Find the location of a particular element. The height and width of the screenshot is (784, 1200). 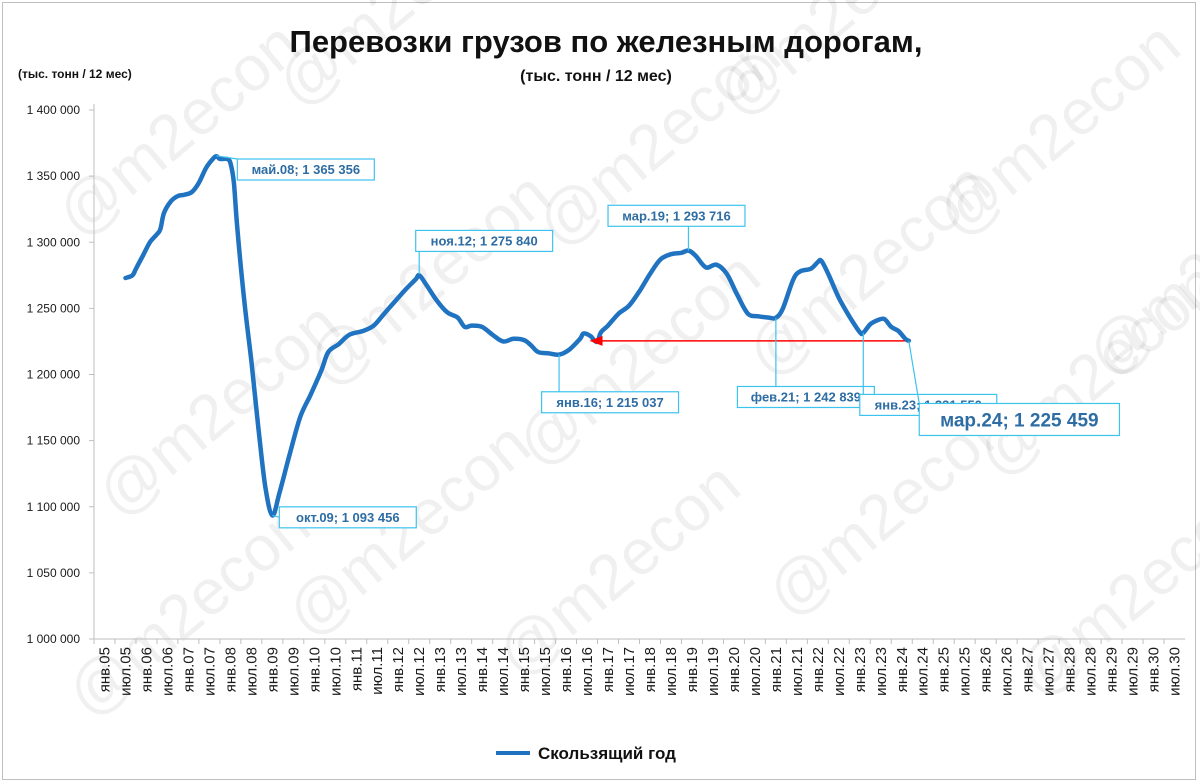

callout-label: мар.24; 1 225 459 is located at coordinates (1019, 420).